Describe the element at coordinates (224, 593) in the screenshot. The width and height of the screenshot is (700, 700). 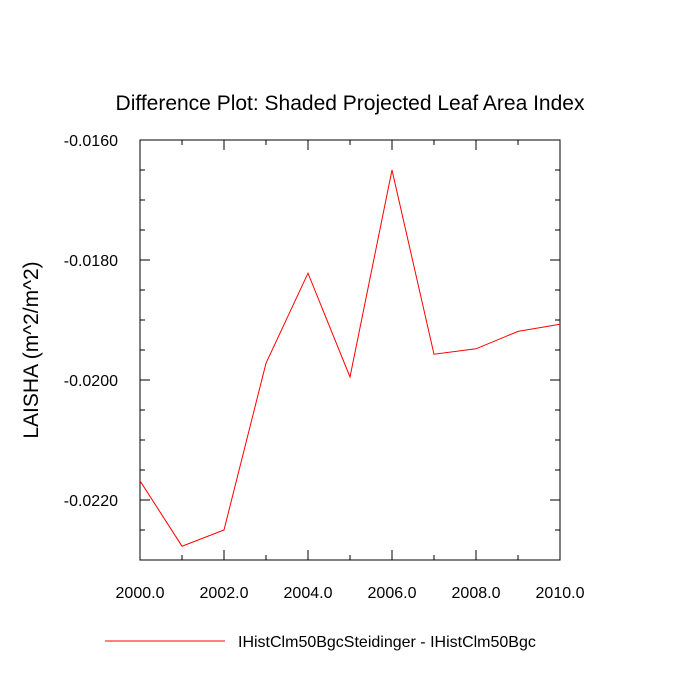
I see `x-tick-label: 2002.0` at that location.